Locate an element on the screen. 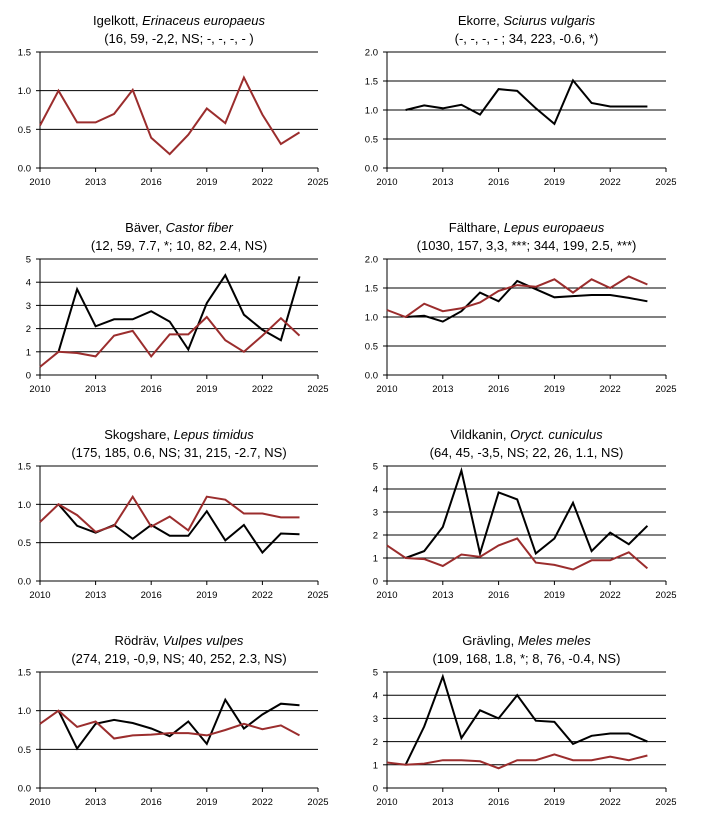 The width and height of the screenshot is (704, 839). title-common: Grävling, is located at coordinates (490, 640).